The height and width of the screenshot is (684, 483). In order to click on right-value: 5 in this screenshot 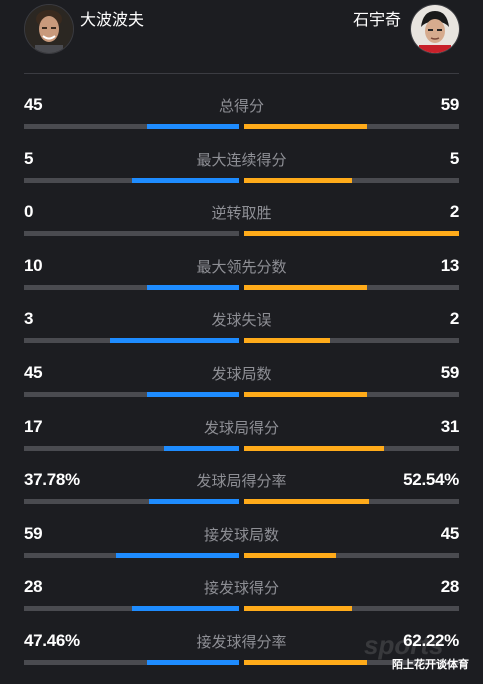, I will do `click(454, 158)`.